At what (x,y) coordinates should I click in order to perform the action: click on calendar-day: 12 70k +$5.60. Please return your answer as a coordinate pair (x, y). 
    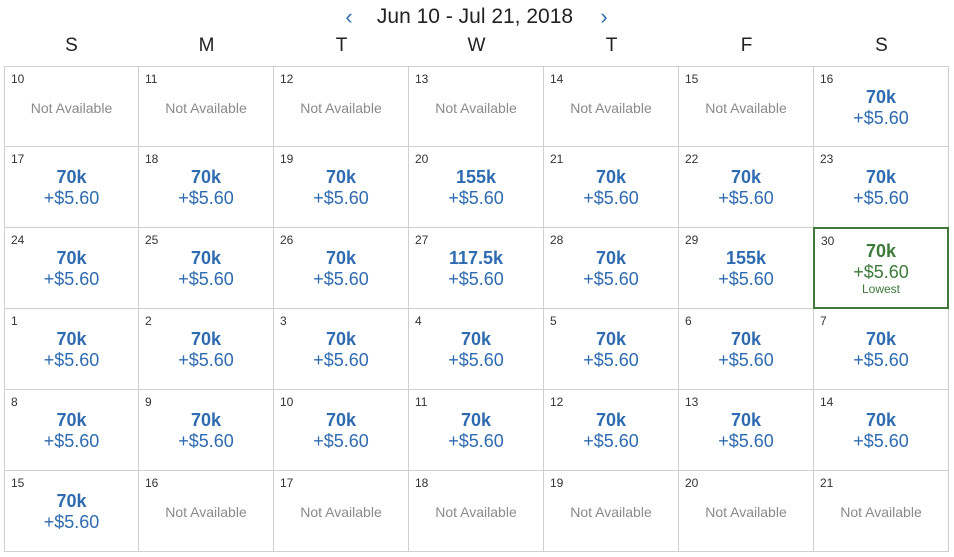
    Looking at the image, I should click on (611, 430).